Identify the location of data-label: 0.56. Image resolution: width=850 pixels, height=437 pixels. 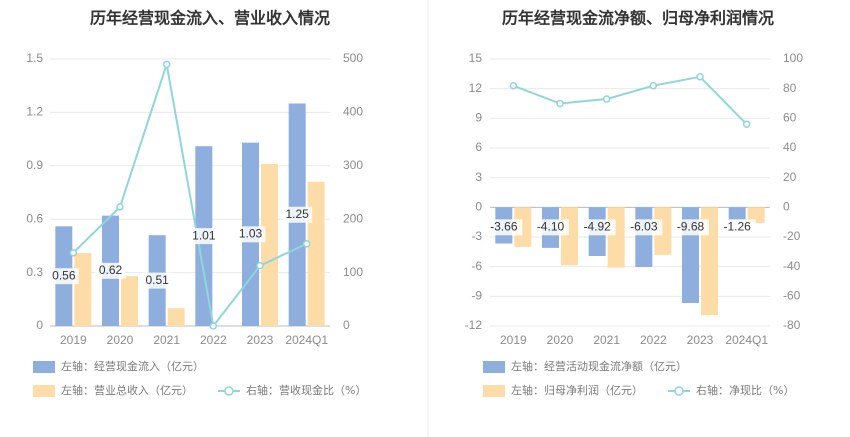
(64, 275).